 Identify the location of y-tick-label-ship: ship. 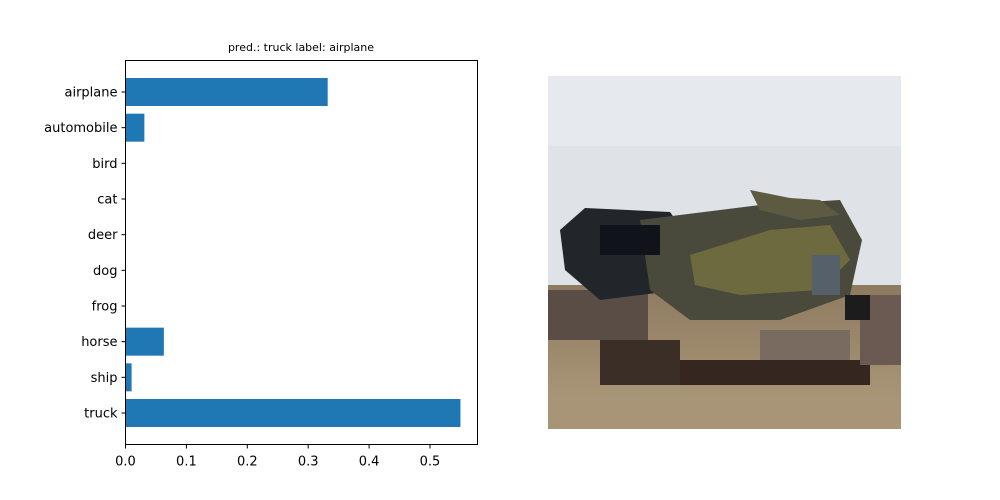
(104, 378).